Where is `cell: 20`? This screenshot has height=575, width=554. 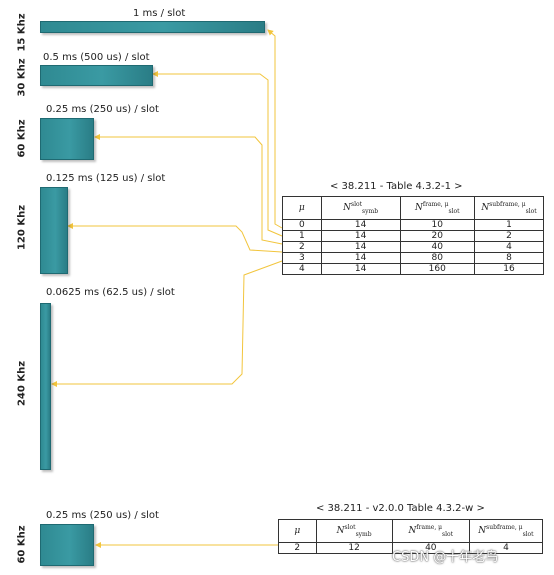
cell: 20 is located at coordinates (437, 236).